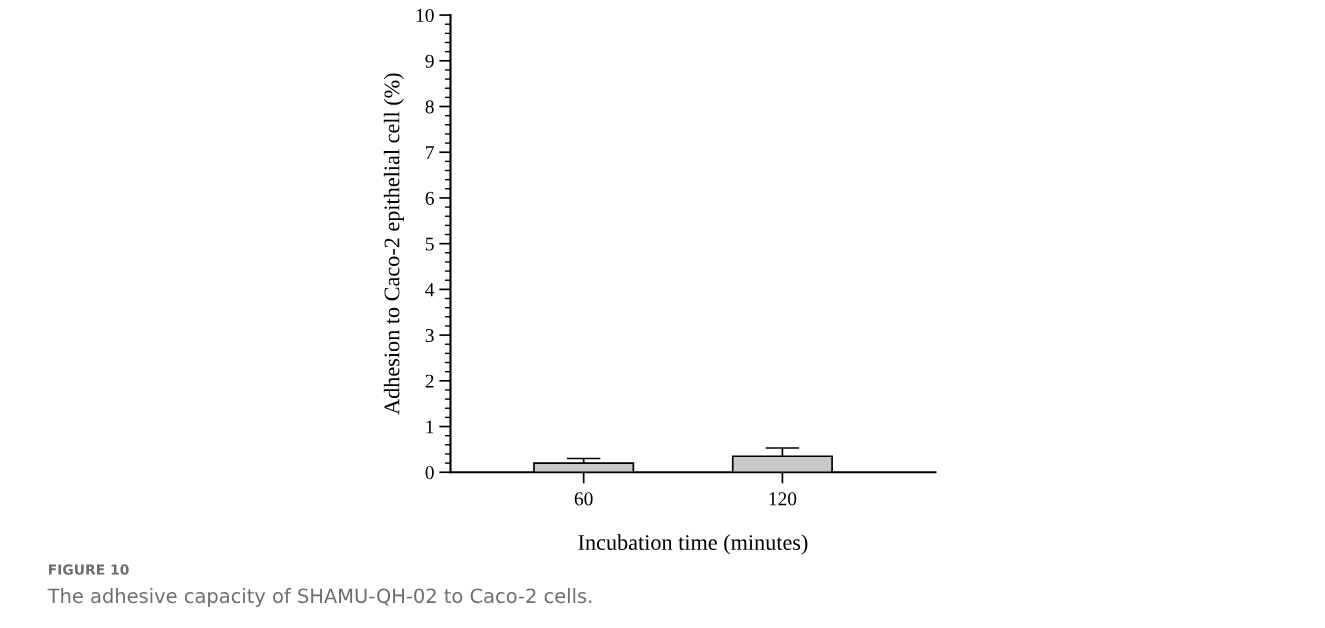 This screenshot has height=628, width=1325. Describe the element at coordinates (429, 335) in the screenshot. I see `y-tick-label: 3` at that location.